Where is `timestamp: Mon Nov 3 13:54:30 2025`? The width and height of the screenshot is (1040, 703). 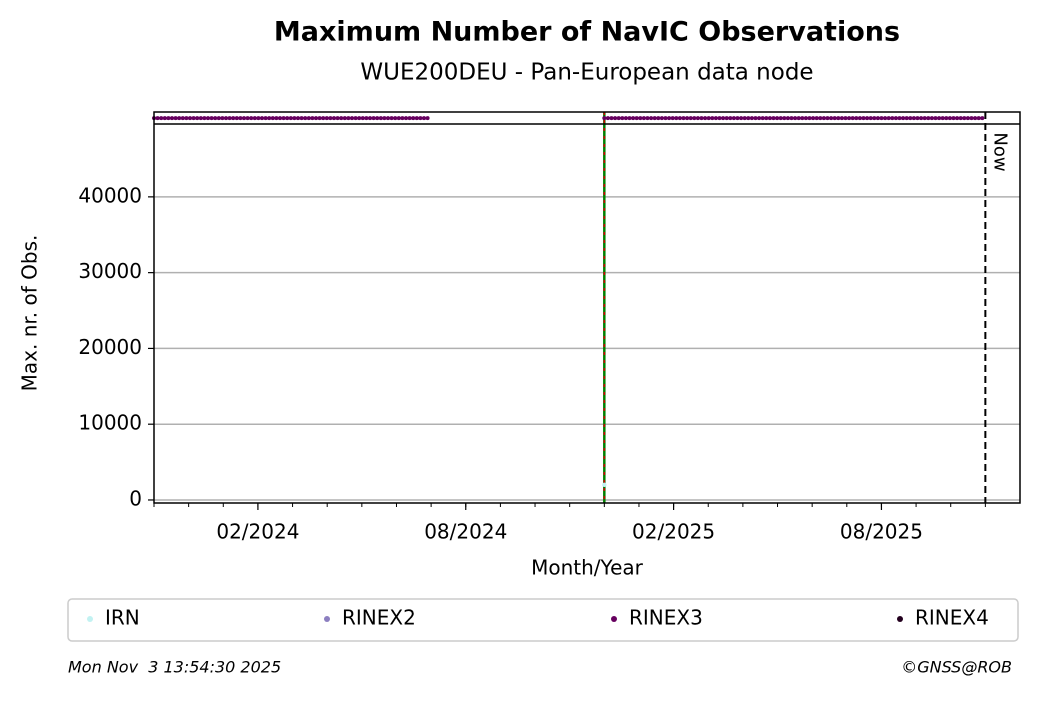
timestamp: Mon Nov 3 13:54:30 2025 is located at coordinates (174, 667).